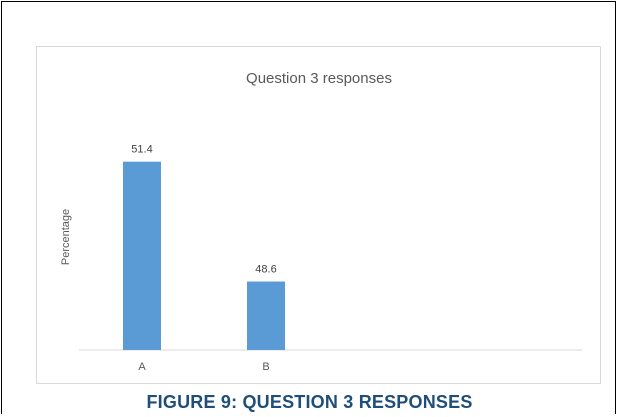 Image resolution: width=619 pixels, height=417 pixels. What do you see at coordinates (66, 237) in the screenshot?
I see `y-axis-label: Percentage` at bounding box center [66, 237].